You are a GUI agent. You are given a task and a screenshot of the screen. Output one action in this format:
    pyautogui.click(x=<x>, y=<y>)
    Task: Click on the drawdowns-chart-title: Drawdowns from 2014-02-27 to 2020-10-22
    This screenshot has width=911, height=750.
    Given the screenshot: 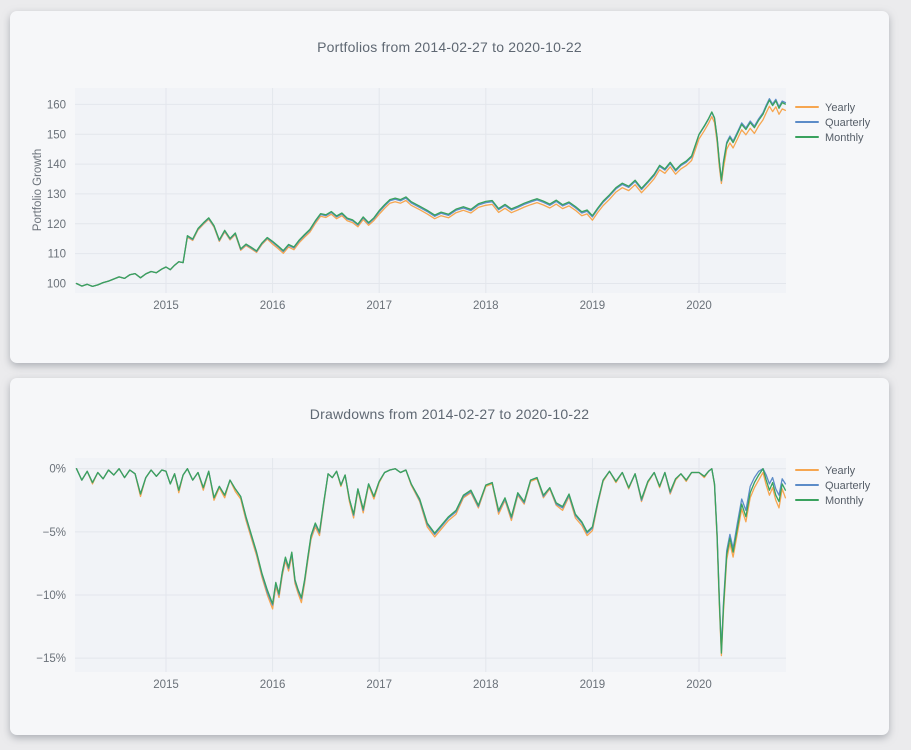 What is the action you would take?
    pyautogui.click(x=449, y=414)
    